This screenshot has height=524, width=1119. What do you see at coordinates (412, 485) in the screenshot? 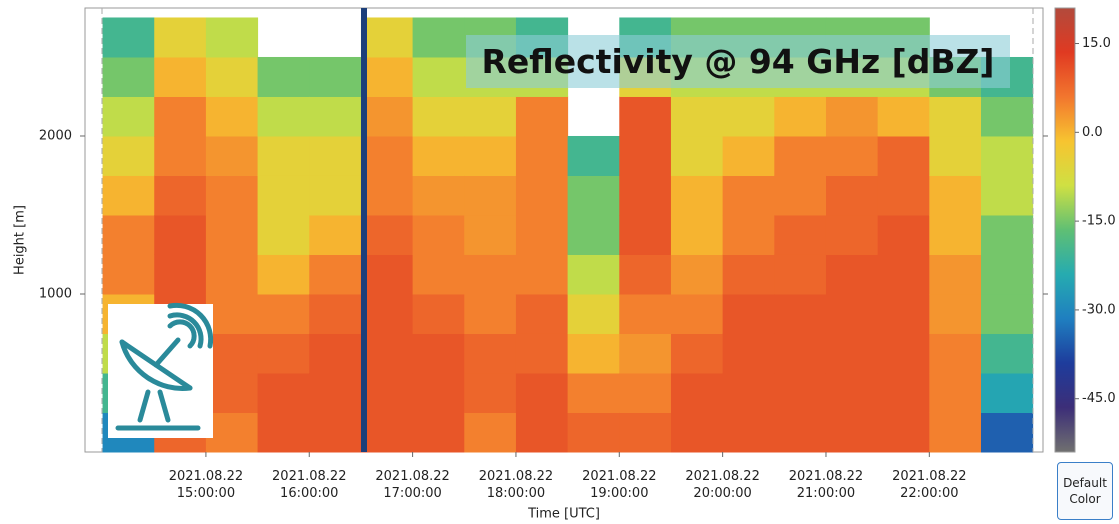
I see `x-tick-label: 2021.08.22 17:00:00` at bounding box center [412, 485].